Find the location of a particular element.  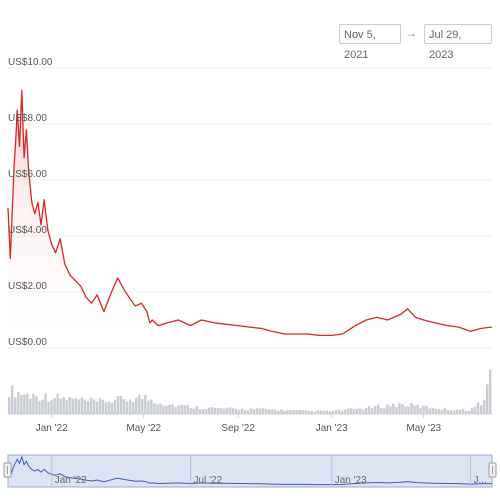

y-tick-label: US$4.00 is located at coordinates (27, 230).